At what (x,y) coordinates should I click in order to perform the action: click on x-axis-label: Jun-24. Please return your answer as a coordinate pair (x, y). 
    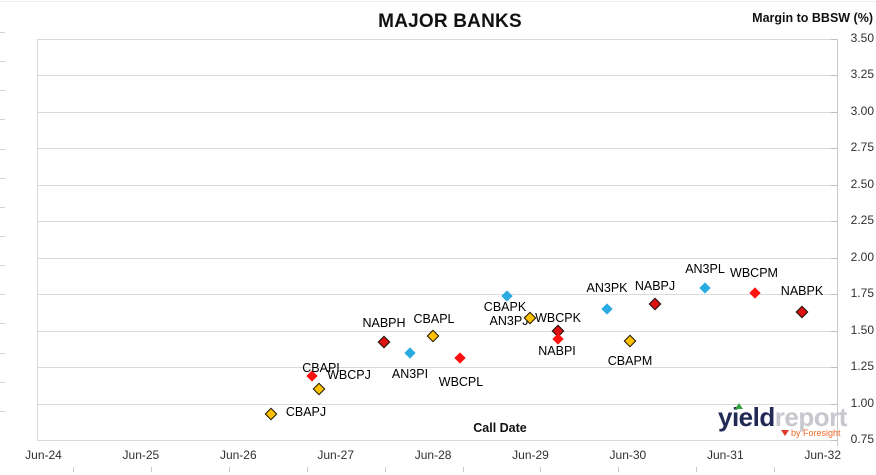
    Looking at the image, I should click on (43, 455).